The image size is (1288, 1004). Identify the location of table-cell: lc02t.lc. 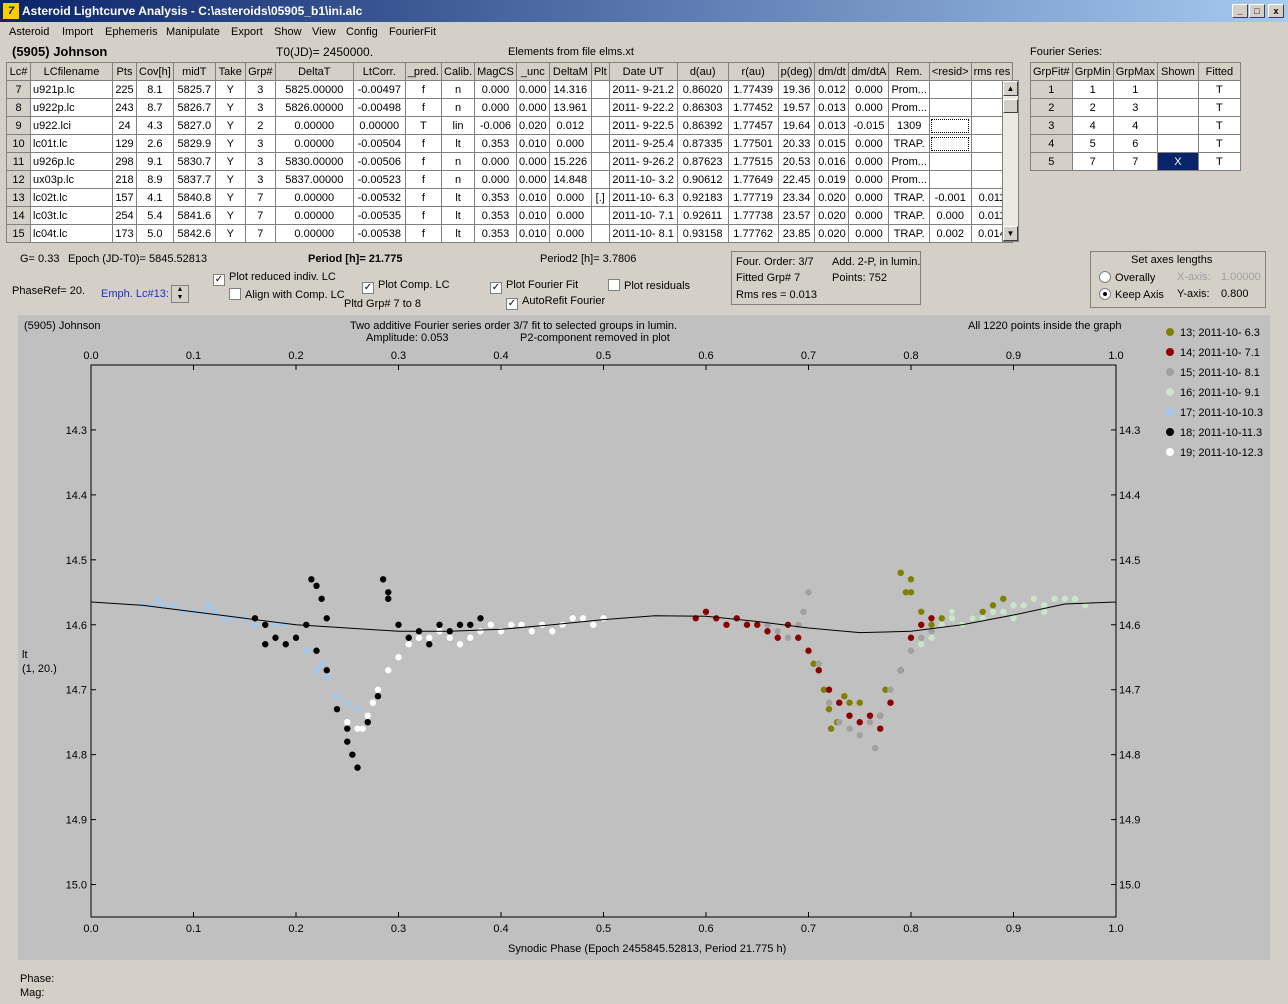
(71, 197).